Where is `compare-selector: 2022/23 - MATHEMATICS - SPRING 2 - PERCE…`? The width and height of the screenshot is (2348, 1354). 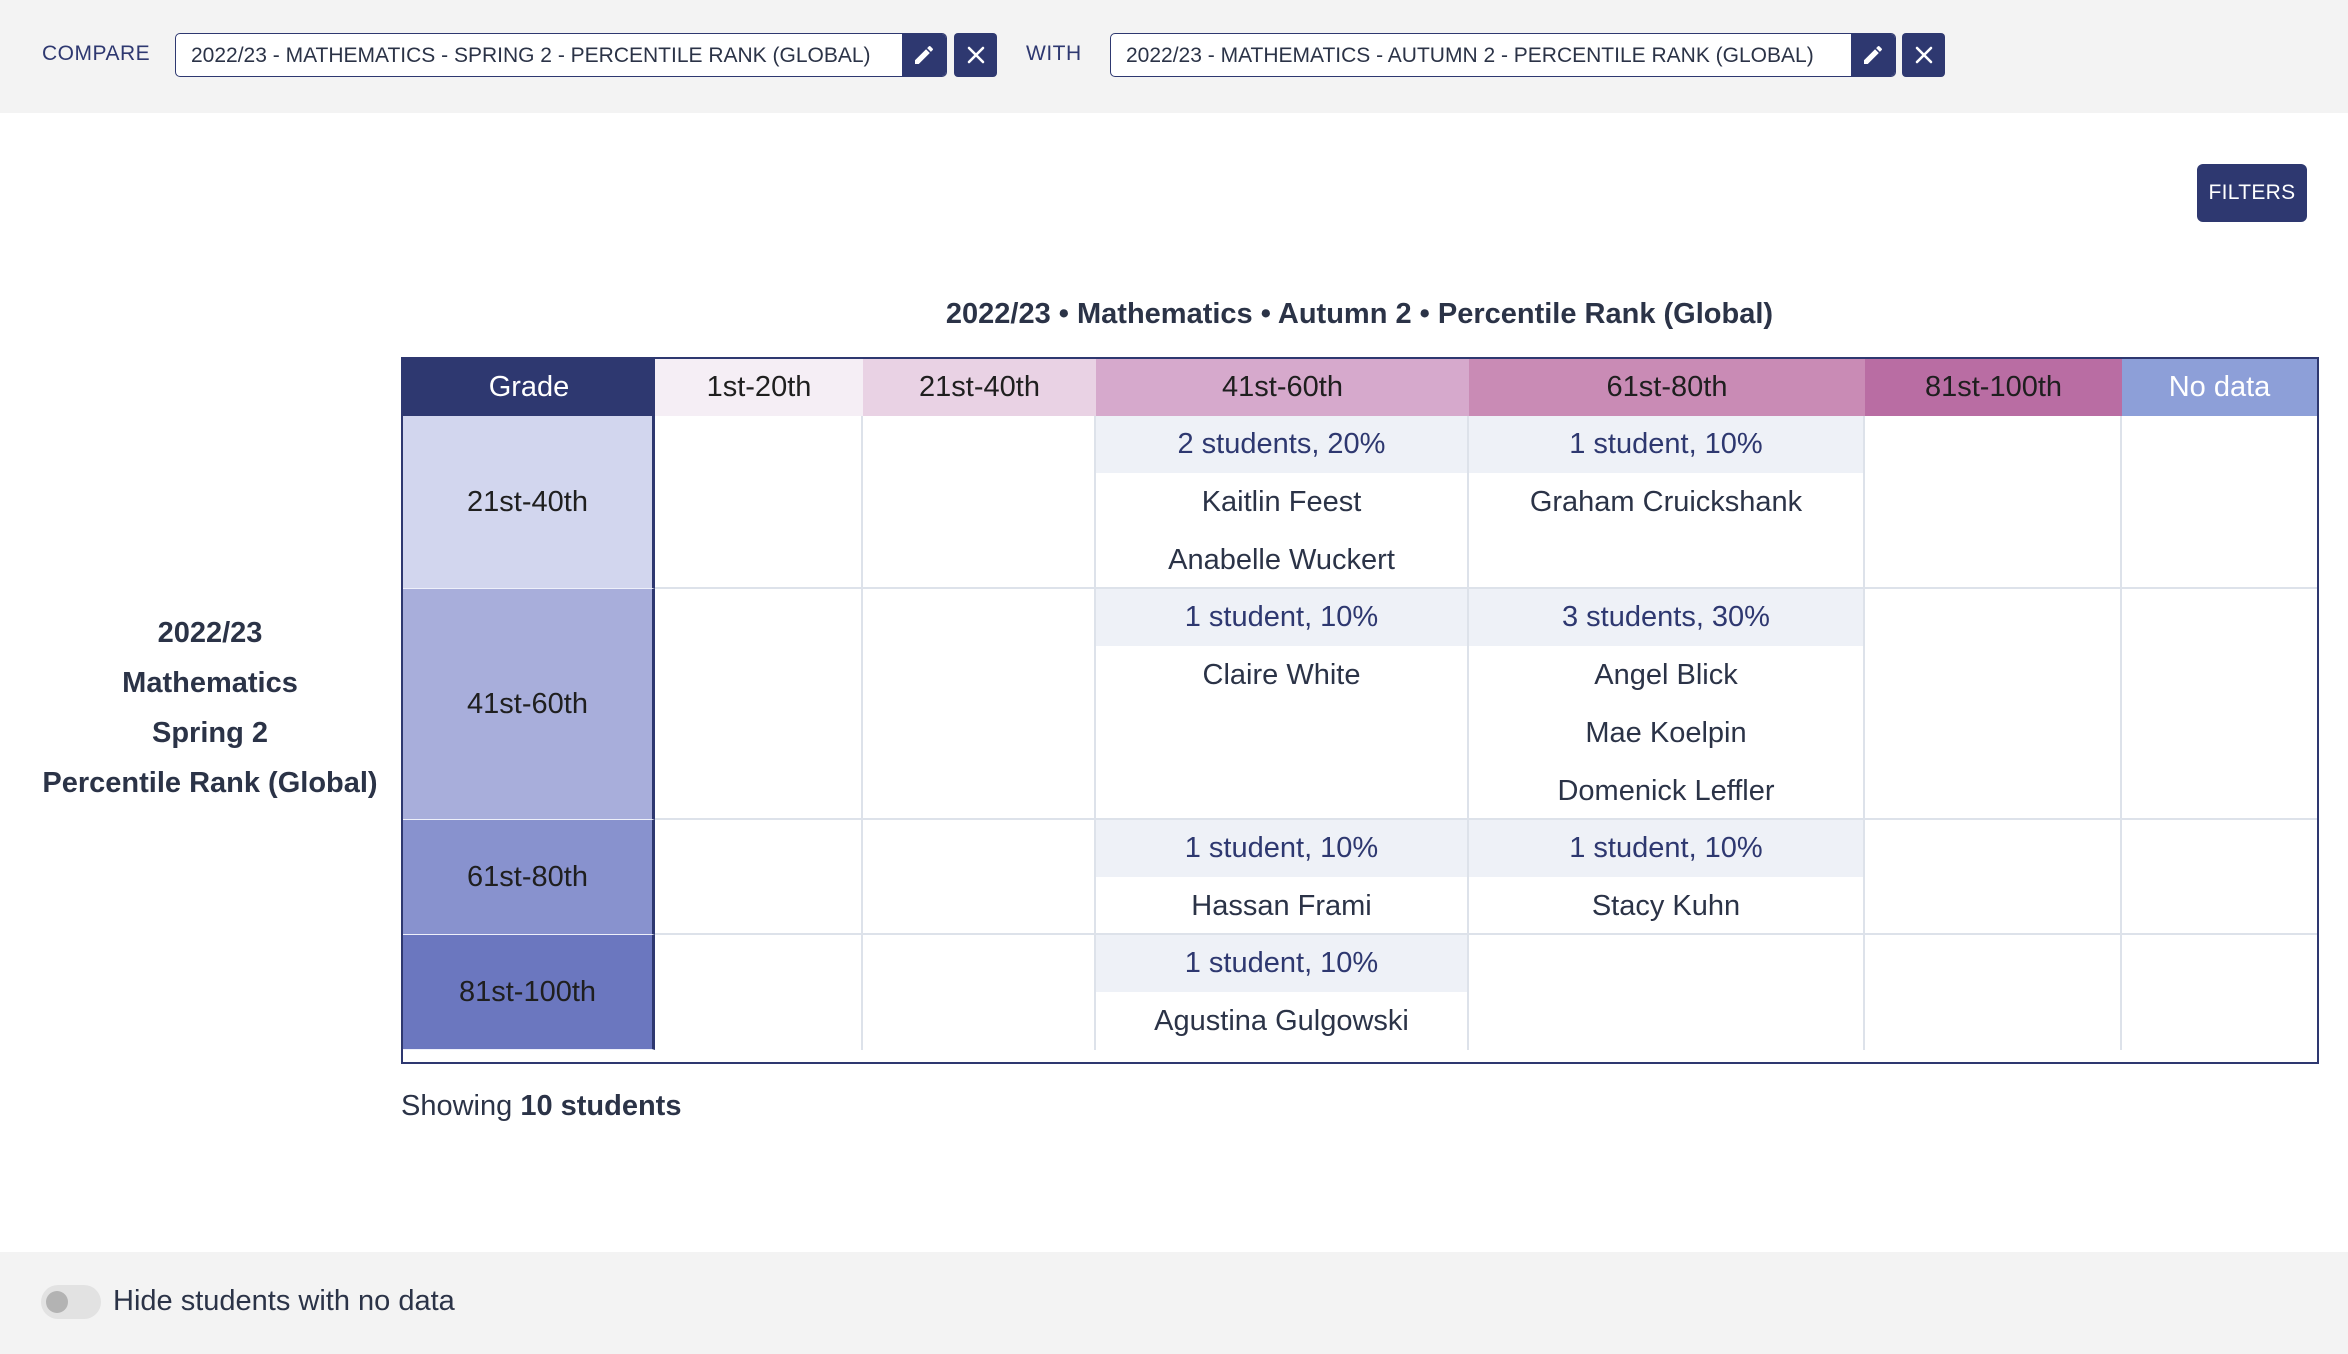 compare-selector: 2022/23 - MATHEMATICS - SPRING 2 - PERCE… is located at coordinates (561, 55).